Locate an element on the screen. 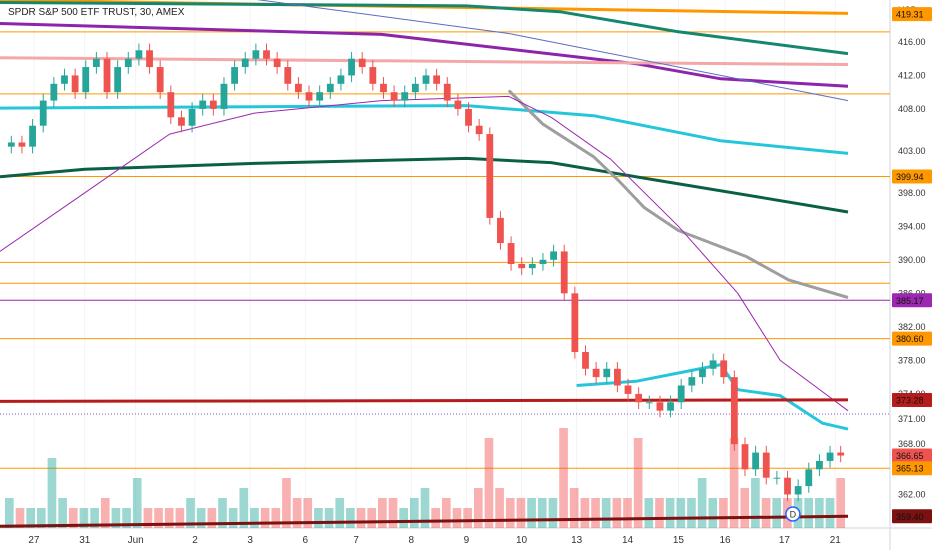  time-axis-tick: 21 is located at coordinates (836, 540).